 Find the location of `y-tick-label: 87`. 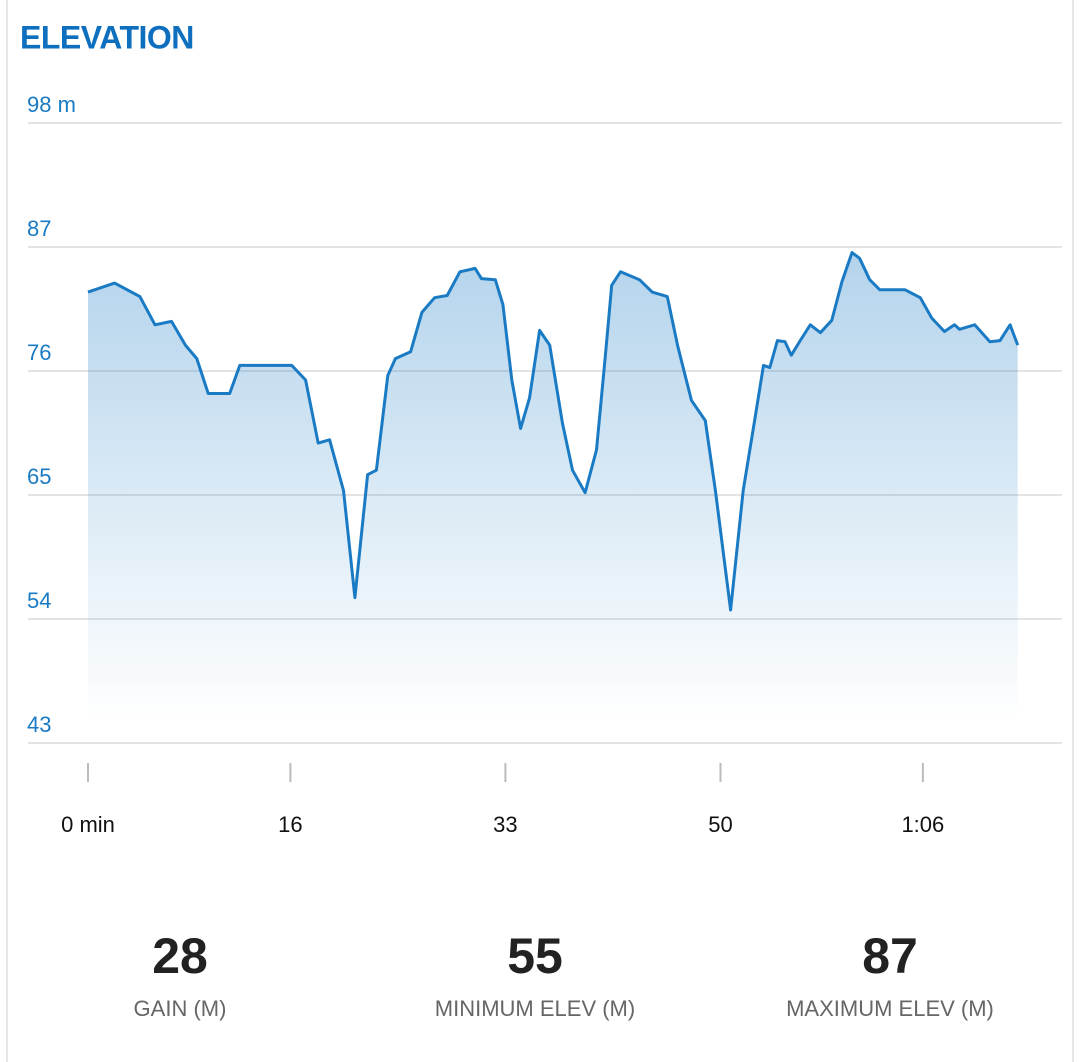

y-tick-label: 87 is located at coordinates (39, 228).